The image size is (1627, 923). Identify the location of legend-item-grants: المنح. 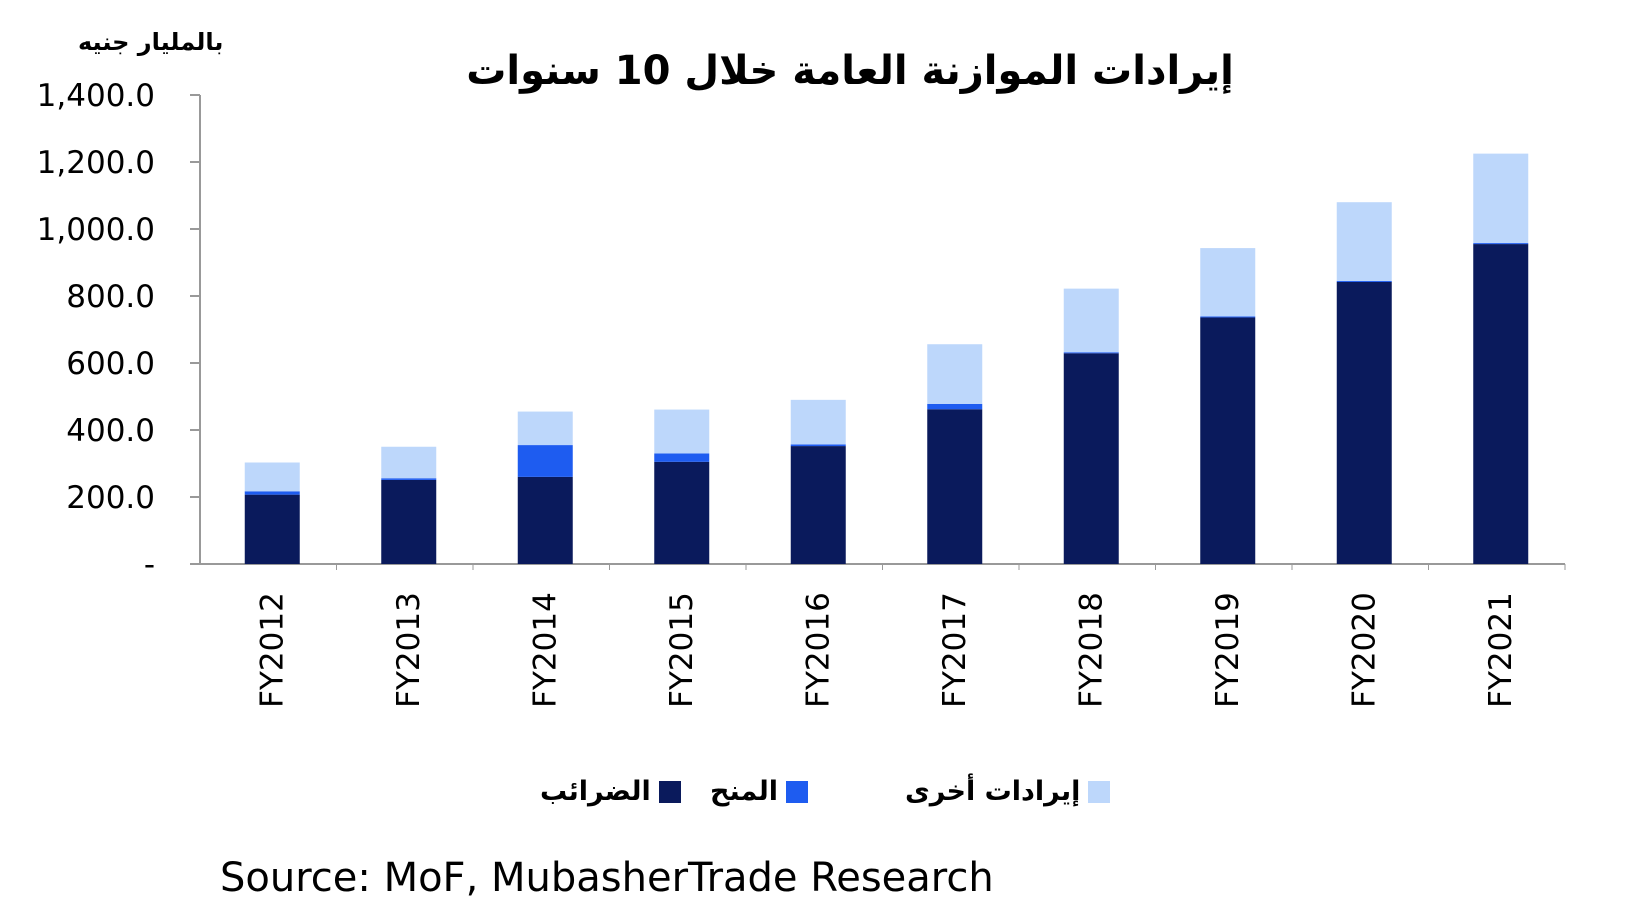
(759, 791).